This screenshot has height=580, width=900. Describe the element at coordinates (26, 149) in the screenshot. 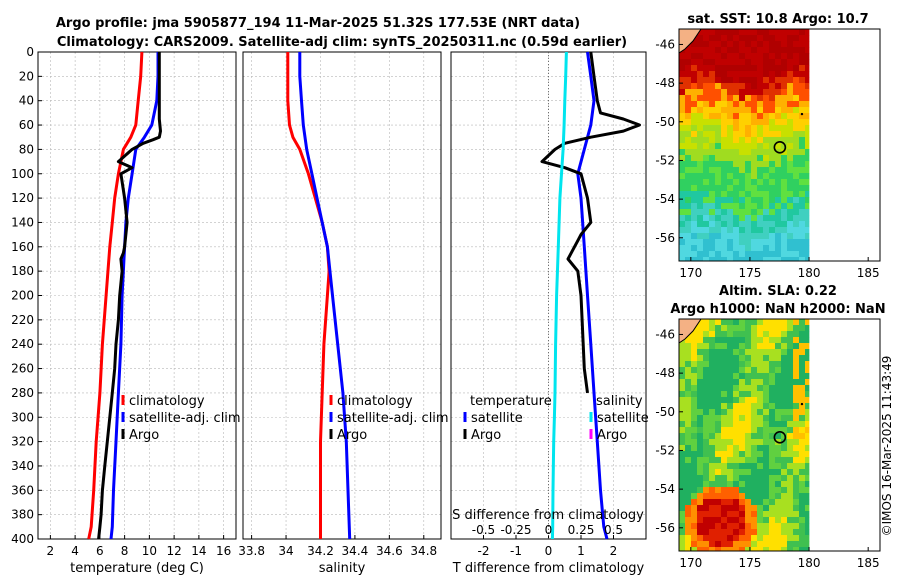

I see `y-tick-label: 80` at that location.